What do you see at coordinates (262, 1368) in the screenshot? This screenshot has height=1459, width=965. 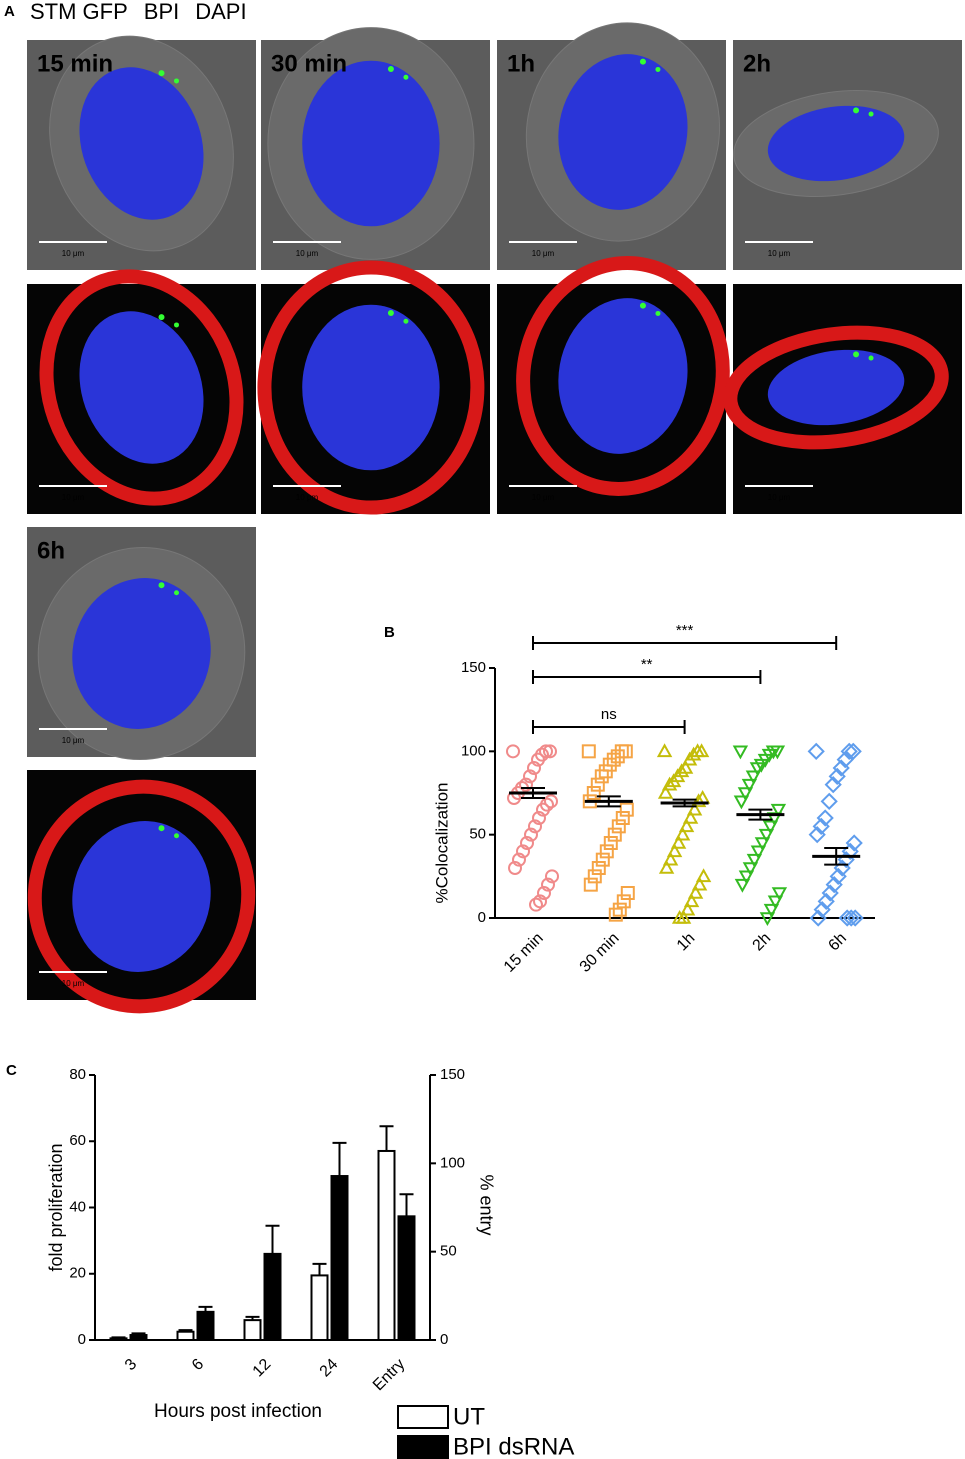 I see `x-tick-label: 12` at bounding box center [262, 1368].